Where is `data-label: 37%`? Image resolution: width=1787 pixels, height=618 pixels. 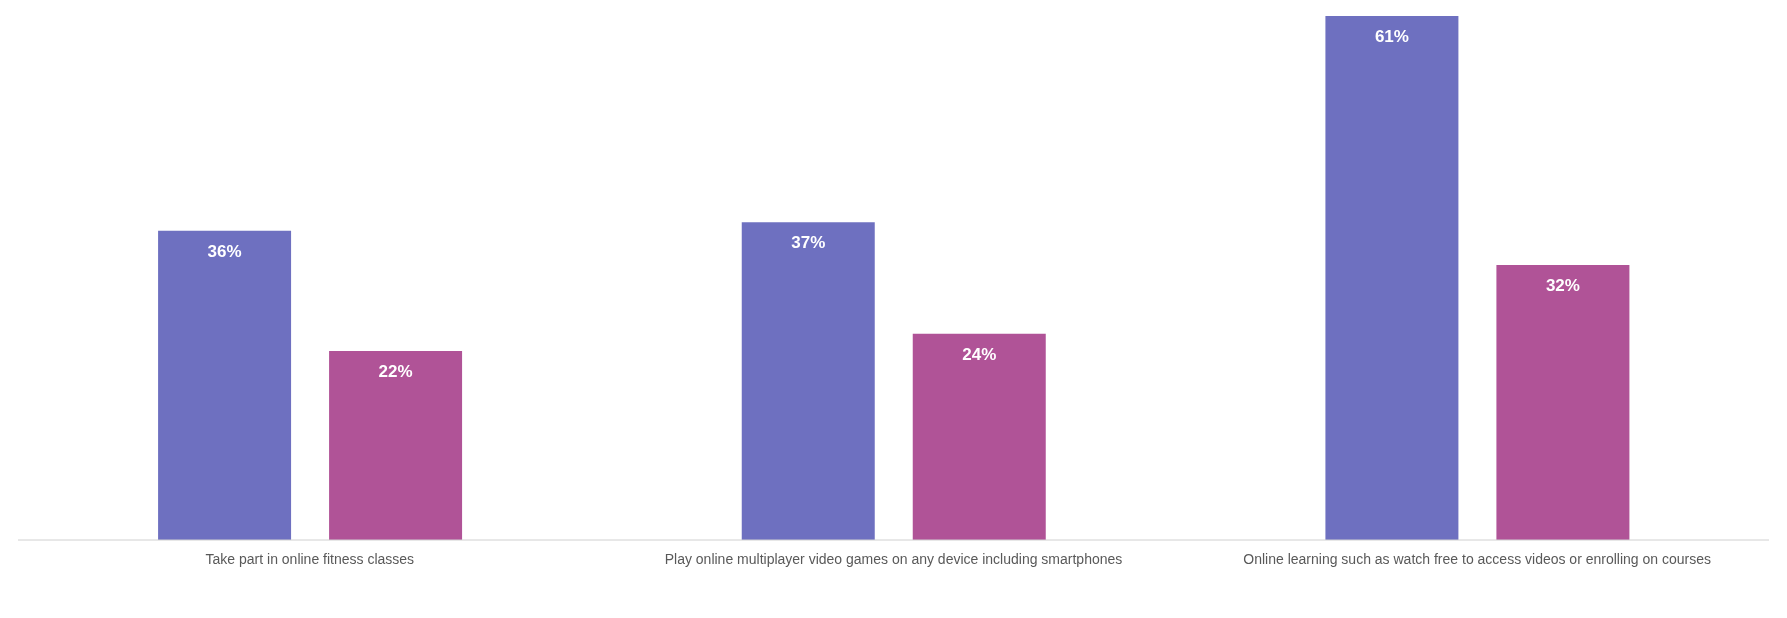 data-label: 37% is located at coordinates (808, 243).